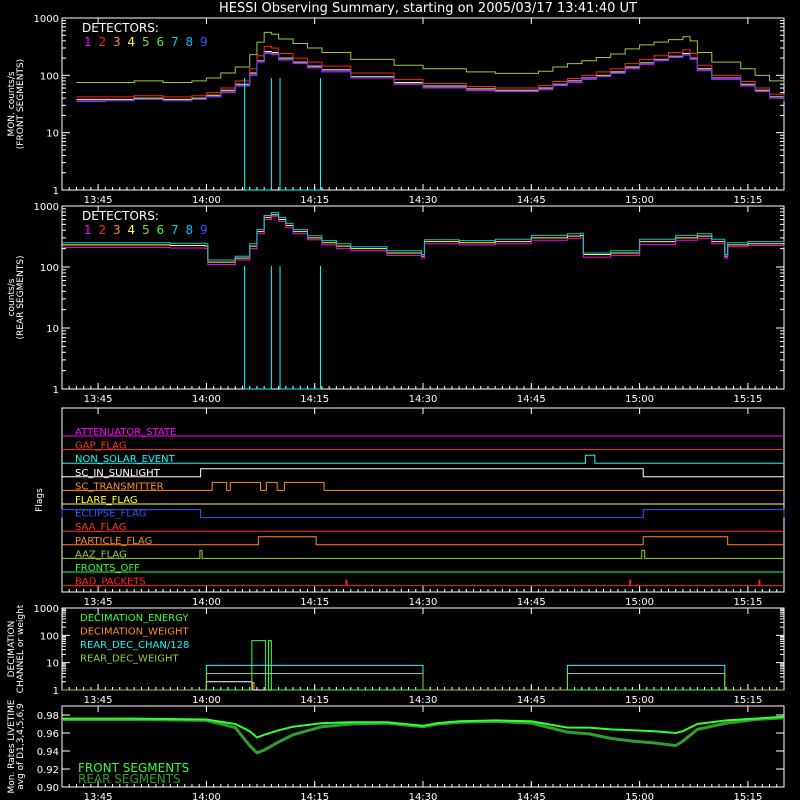 This screenshot has height=800, width=800. I want to click on rear-series-line, so click(423, 236).